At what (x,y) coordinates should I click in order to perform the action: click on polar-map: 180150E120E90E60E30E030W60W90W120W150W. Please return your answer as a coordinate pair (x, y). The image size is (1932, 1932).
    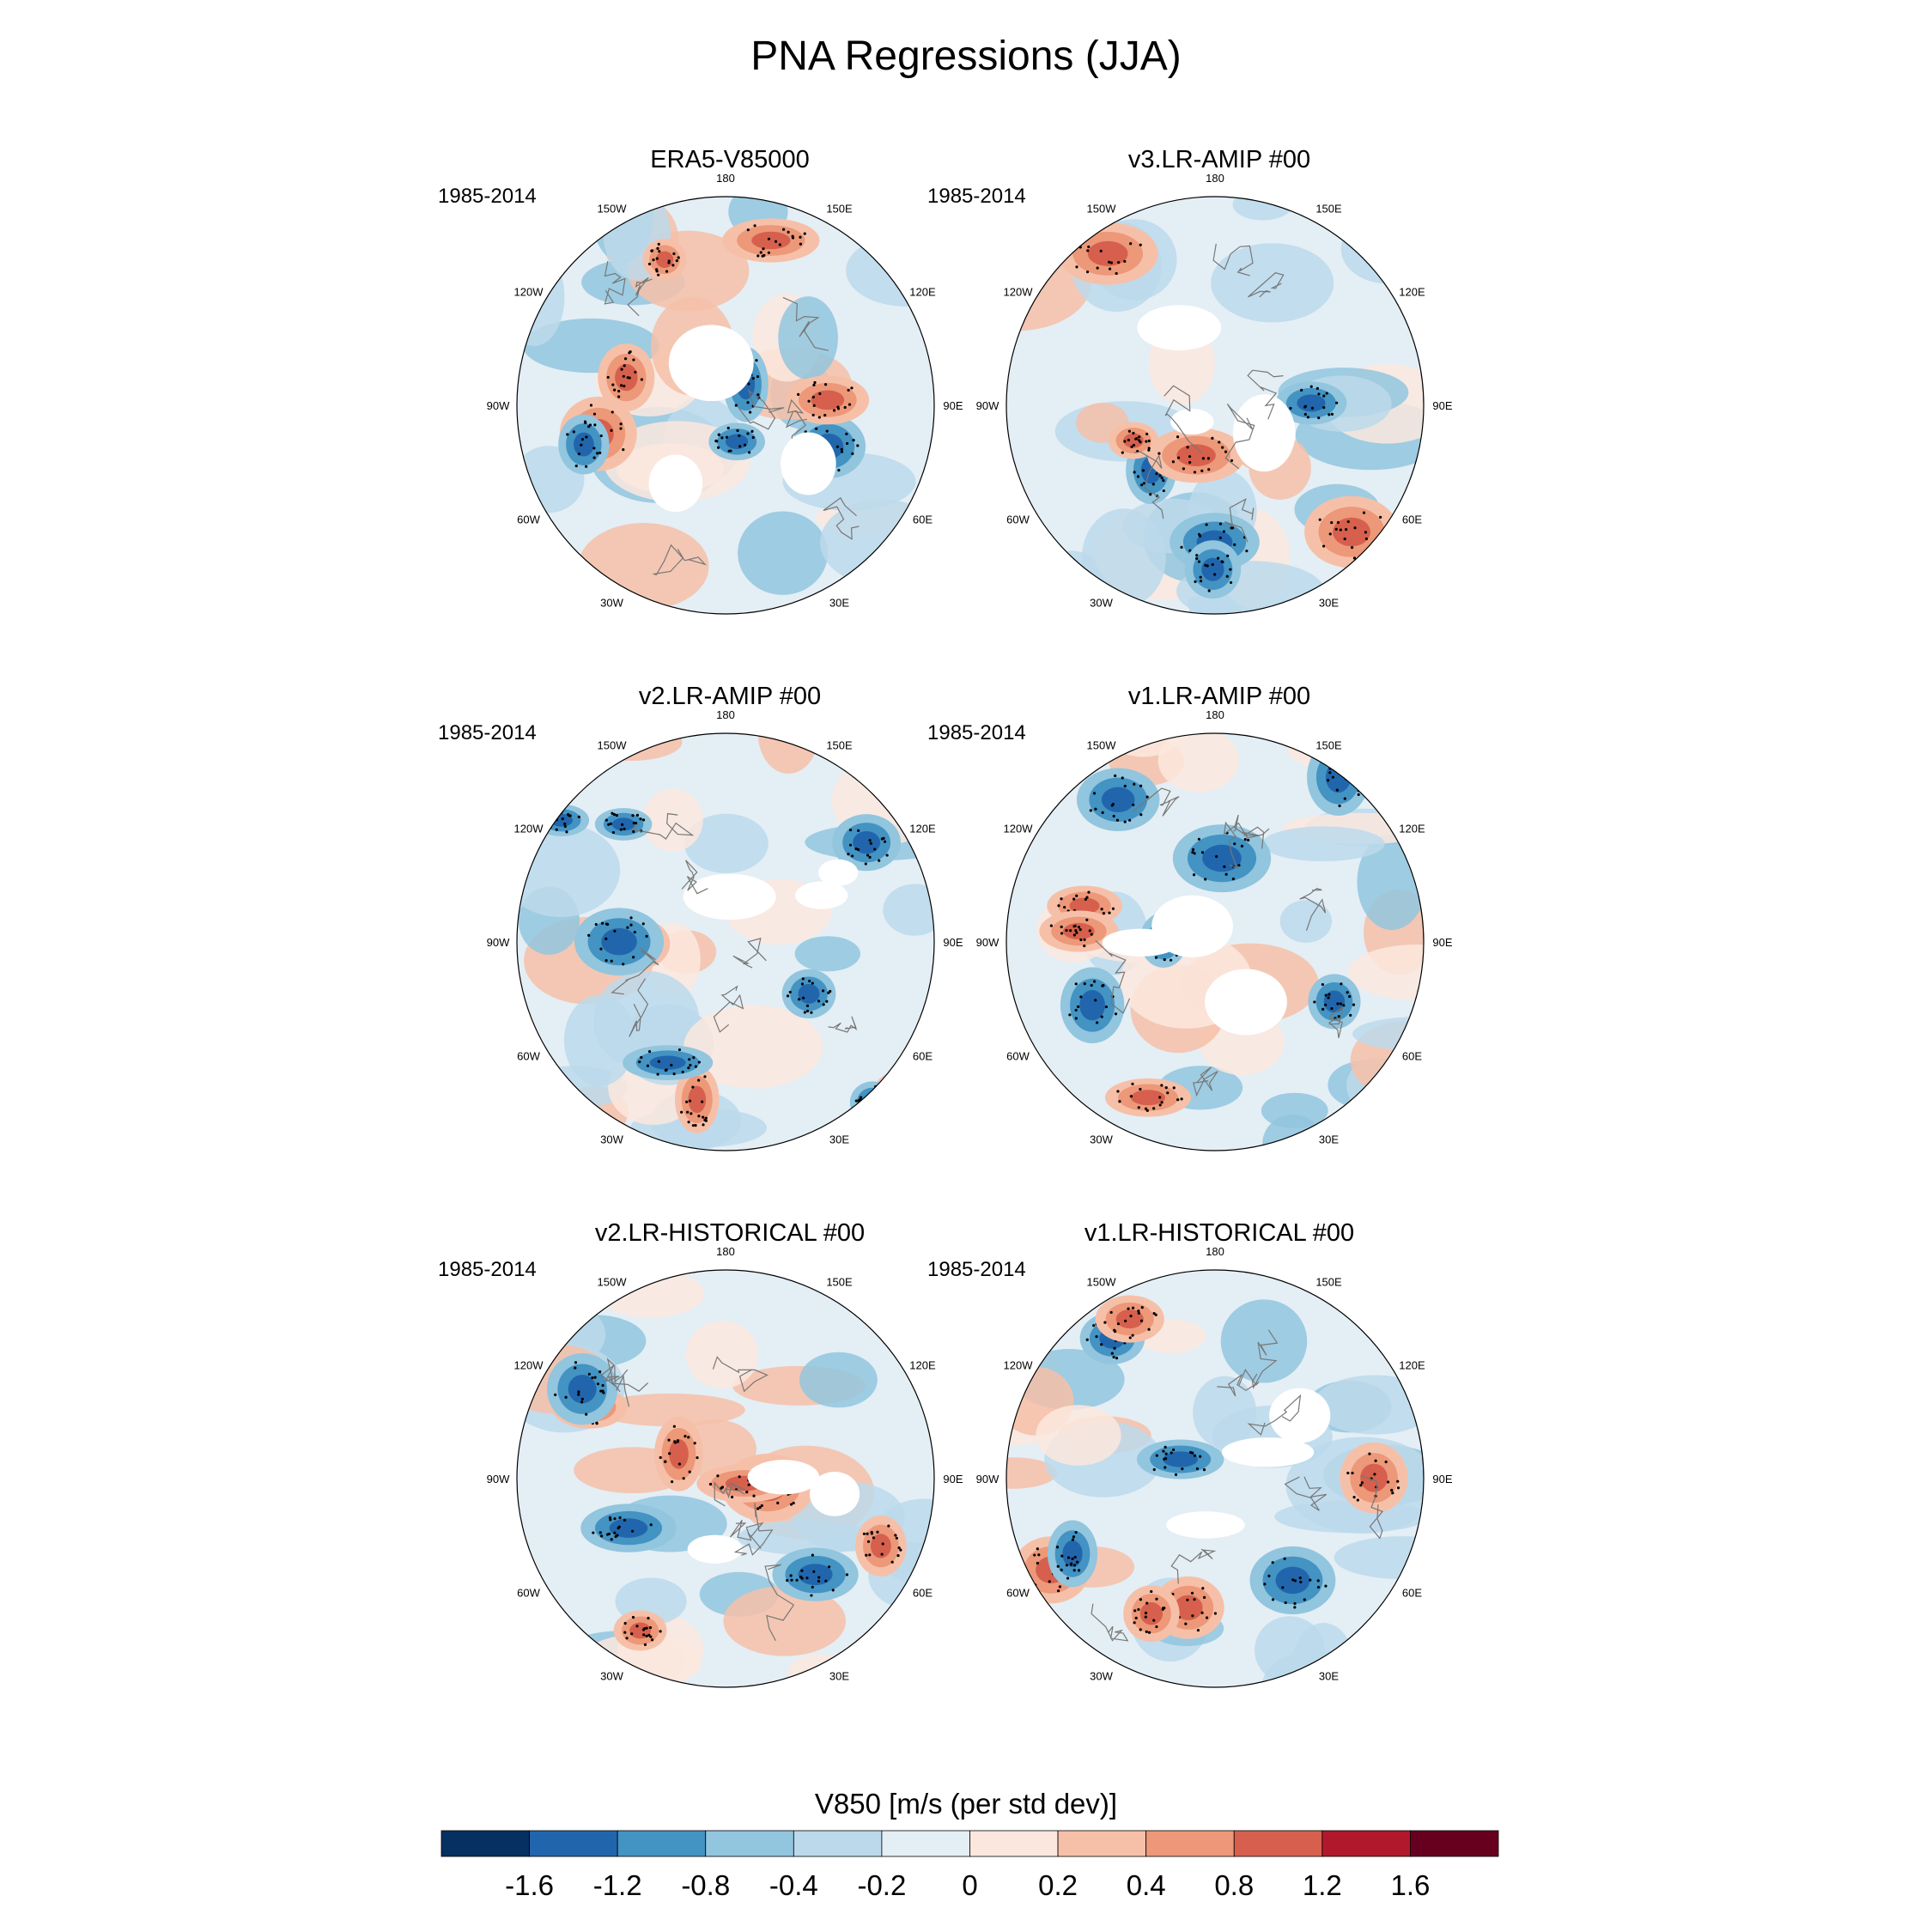
    Looking at the image, I should click on (1214, 929).